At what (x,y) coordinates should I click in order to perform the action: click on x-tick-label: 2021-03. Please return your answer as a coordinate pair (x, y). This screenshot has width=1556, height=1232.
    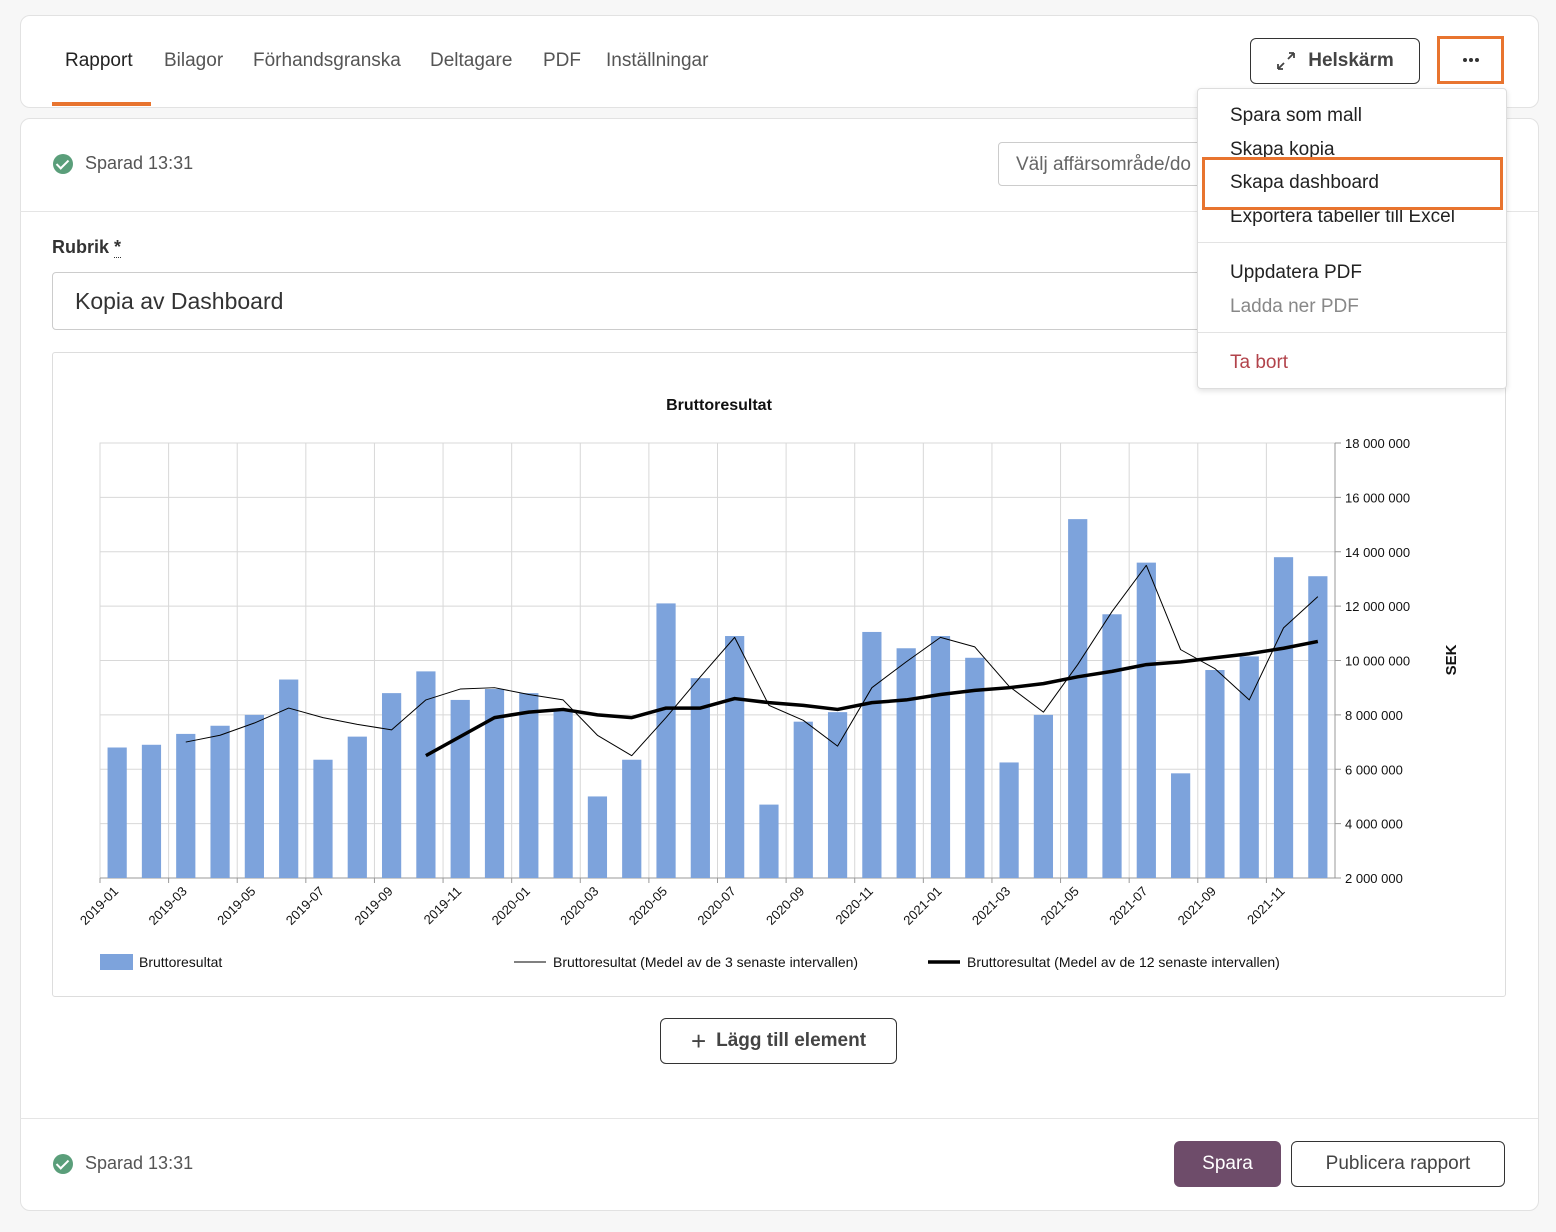
    Looking at the image, I should click on (991, 906).